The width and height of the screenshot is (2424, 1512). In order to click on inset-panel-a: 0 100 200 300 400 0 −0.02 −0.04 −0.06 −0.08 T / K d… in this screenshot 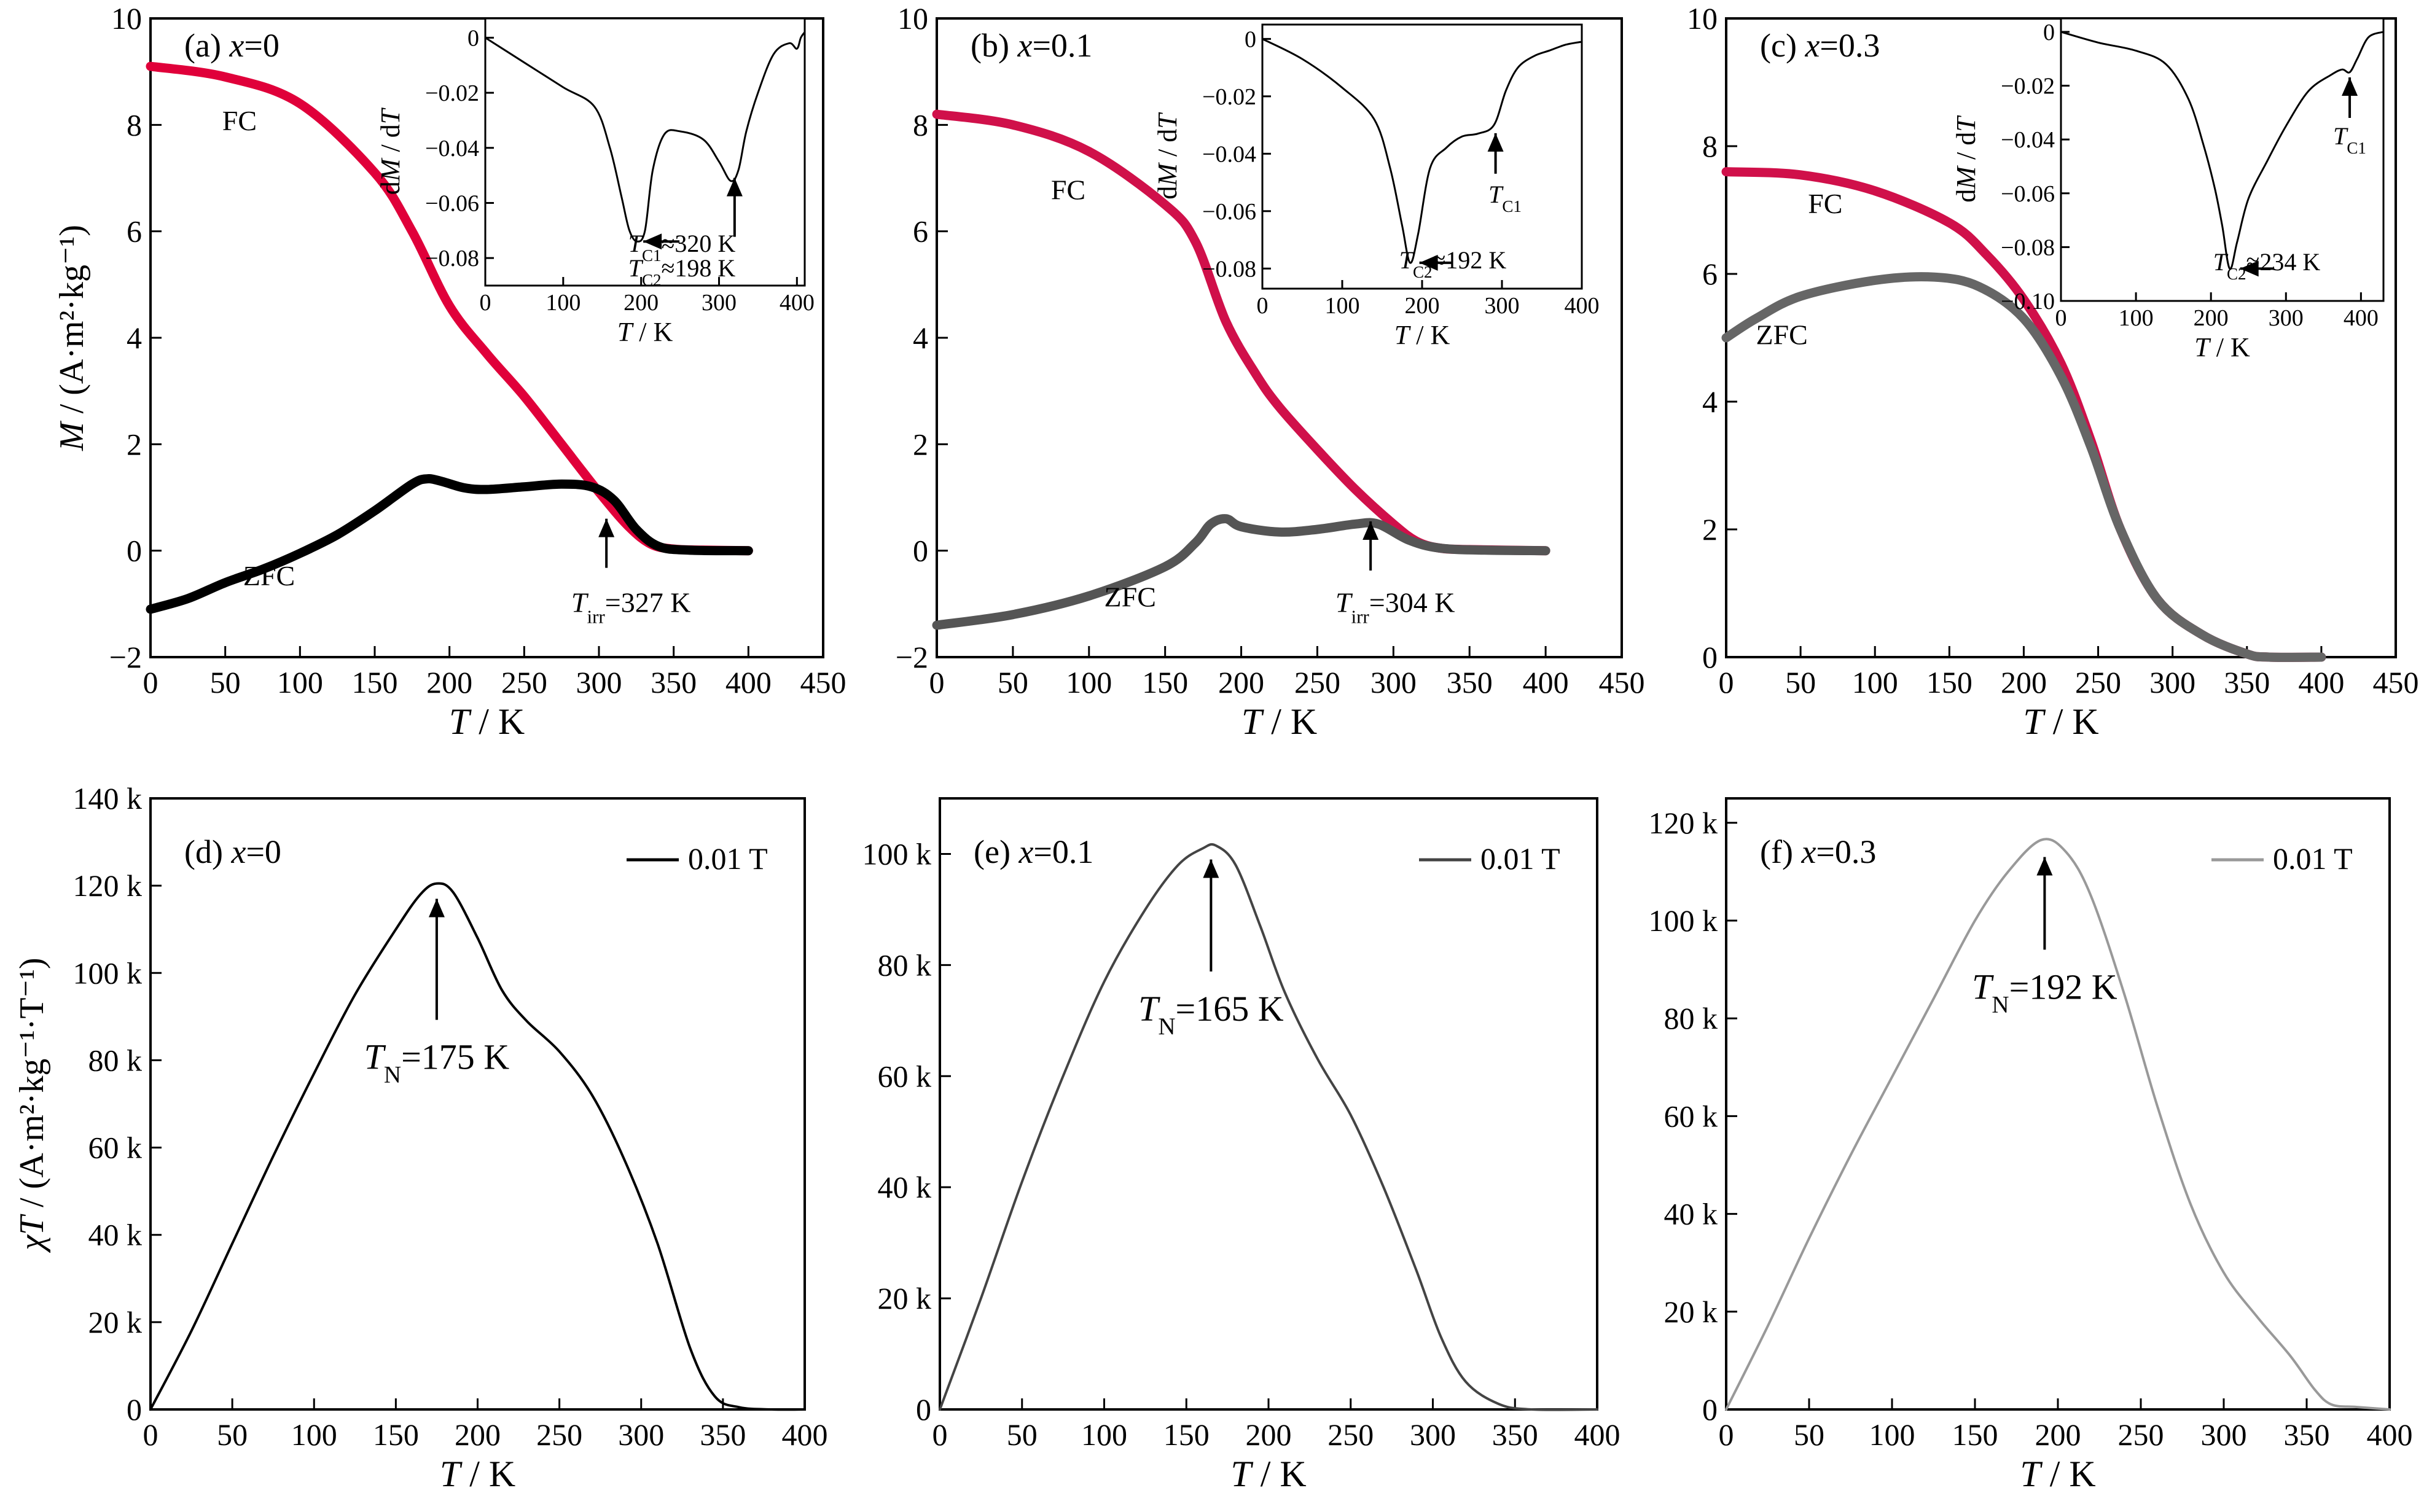, I will do `click(595, 182)`.